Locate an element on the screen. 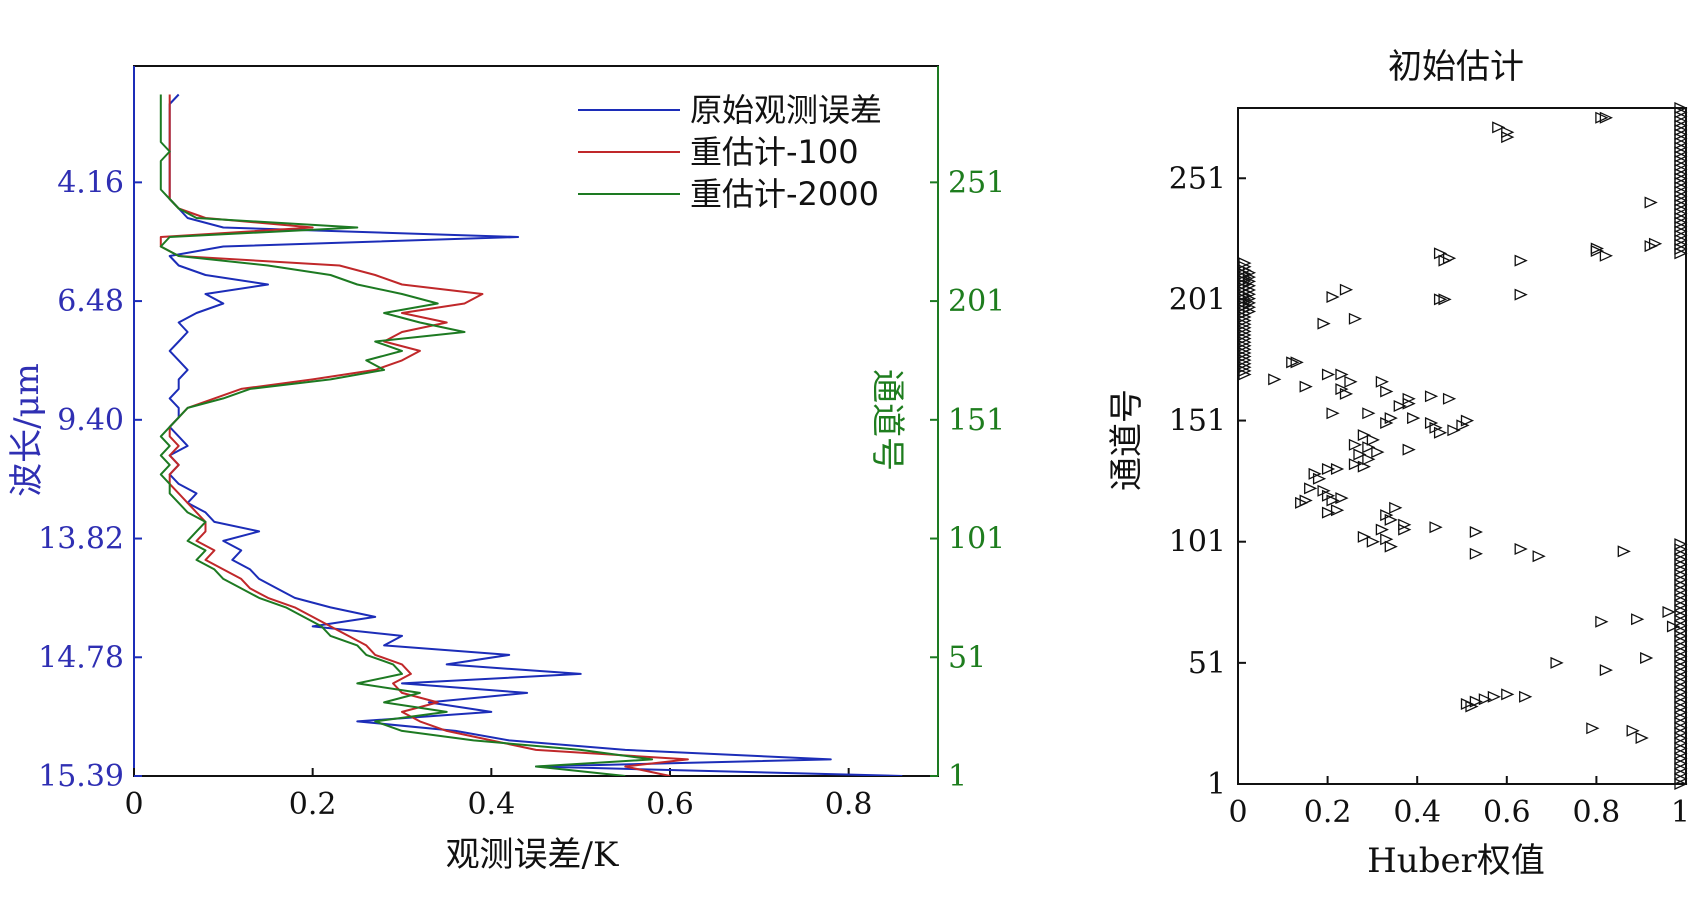  right-x-axis-label: Huber权值 is located at coordinates (1456, 861).